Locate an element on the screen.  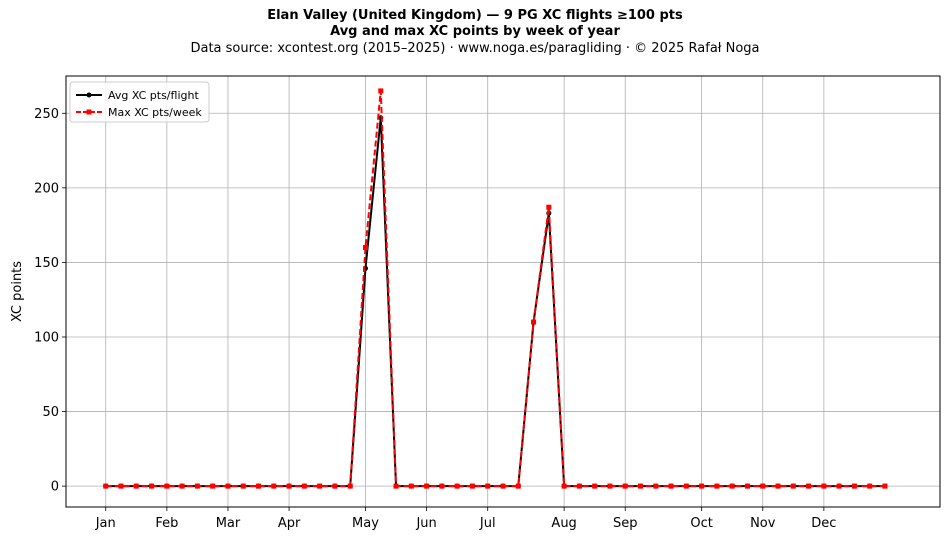
x-tick-label: May is located at coordinates (365, 523).